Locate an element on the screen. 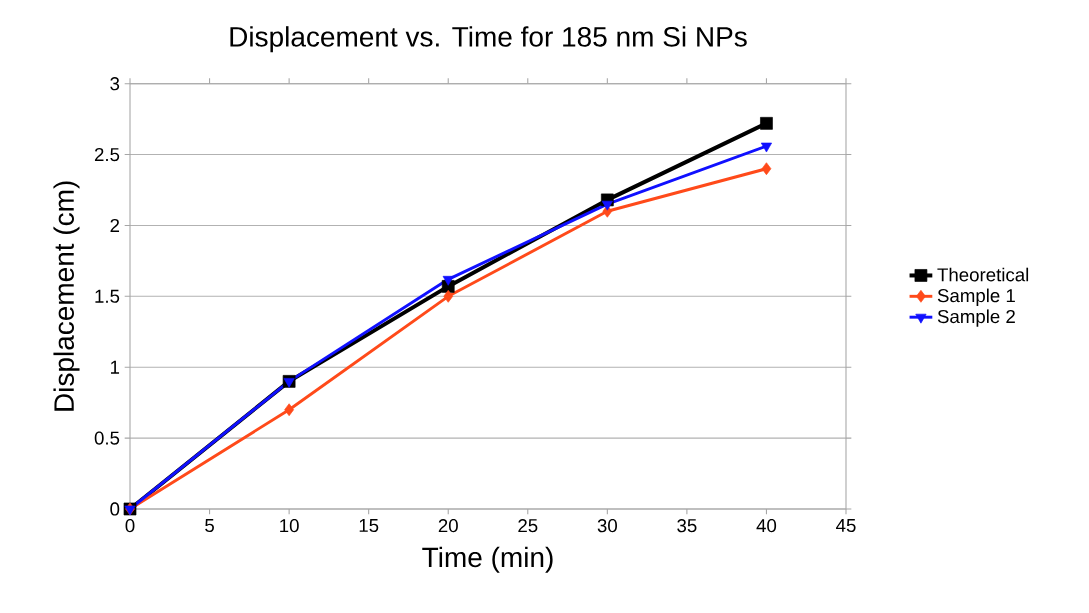 The width and height of the screenshot is (1089, 613). x-tick-label: 30 is located at coordinates (607, 526).